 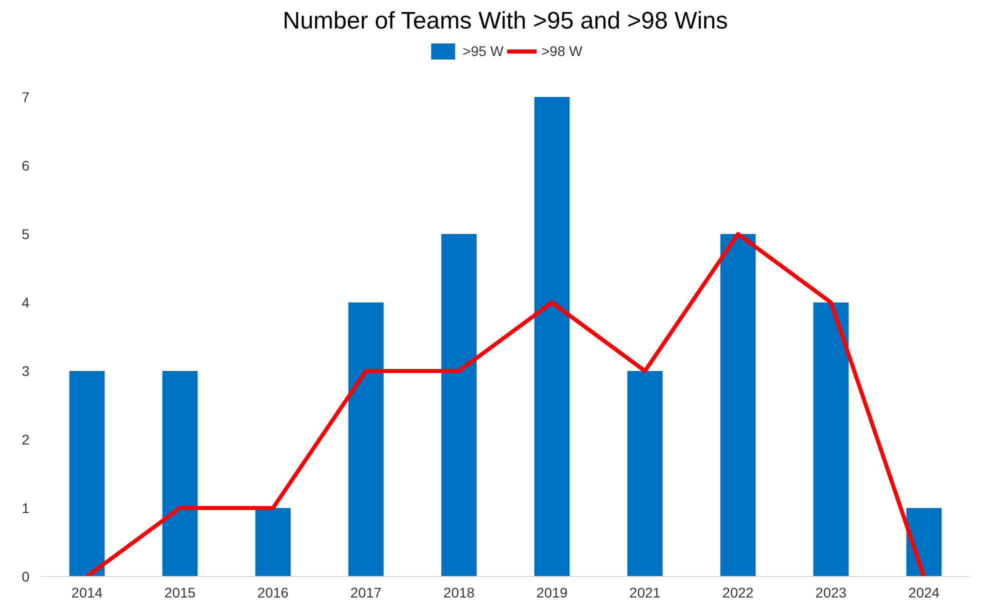 What do you see at coordinates (924, 592) in the screenshot?
I see `x-tick-label: 2024` at bounding box center [924, 592].